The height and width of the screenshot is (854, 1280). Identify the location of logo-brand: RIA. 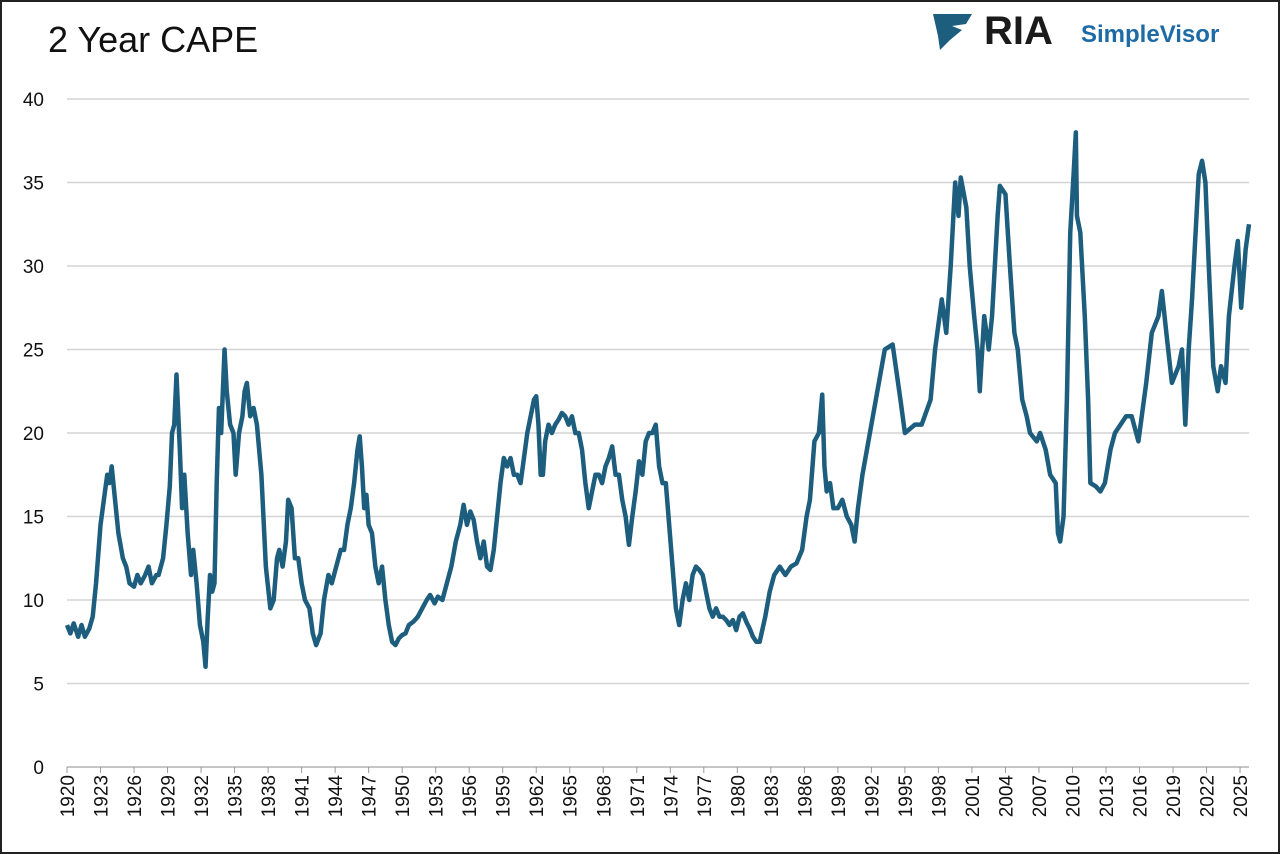
(1018, 31).